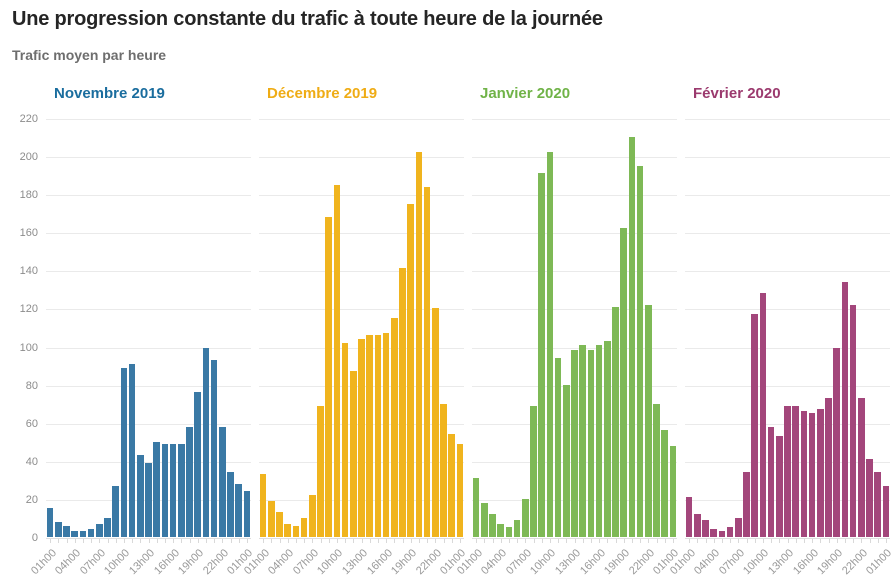 The height and width of the screenshot is (577, 896). Describe the element at coordinates (428, 562) in the screenshot. I see `x-tick-label: 22h00` at that location.